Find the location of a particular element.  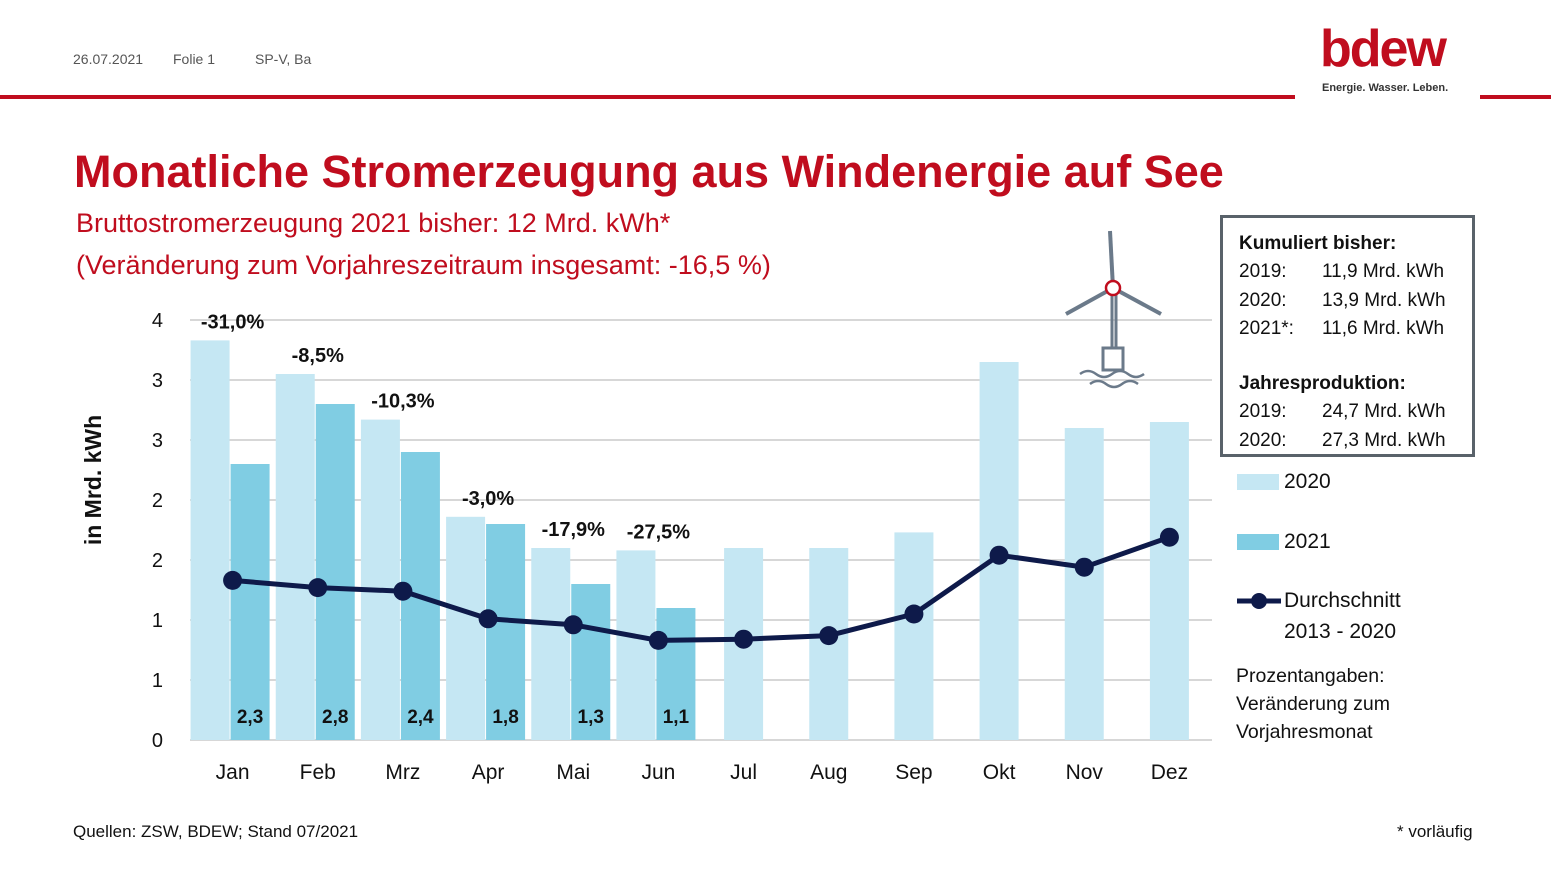

legend-2020-swatch is located at coordinates (1258, 482).